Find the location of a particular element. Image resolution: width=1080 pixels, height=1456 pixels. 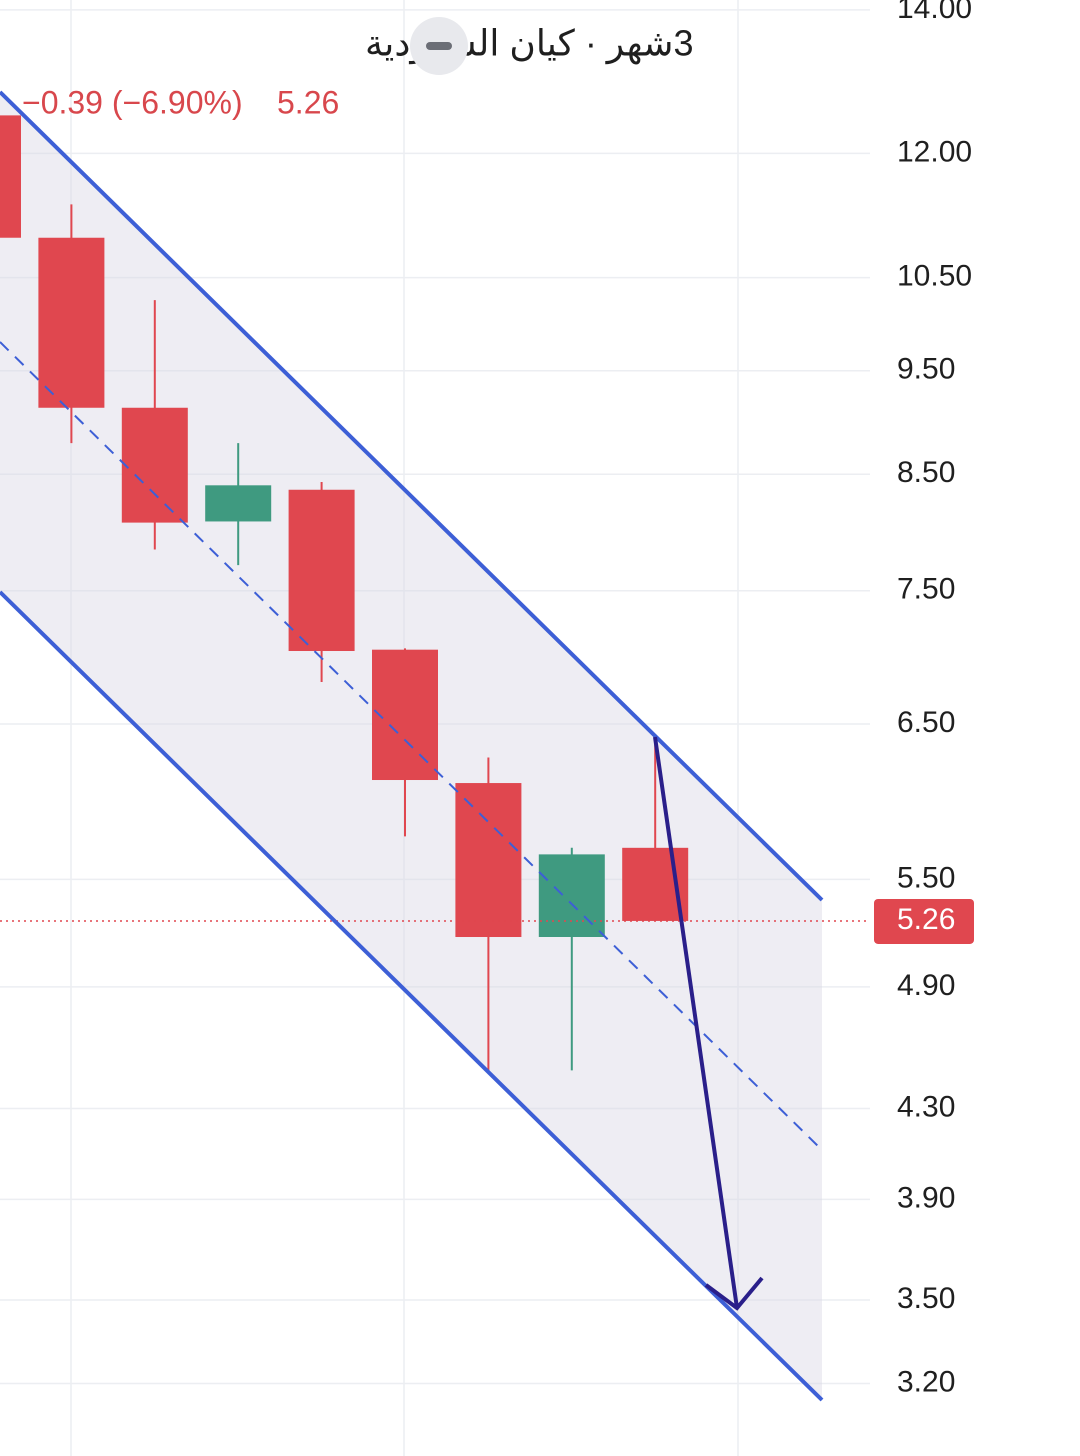

y-tick-label: 5.50 is located at coordinates (926, 877).